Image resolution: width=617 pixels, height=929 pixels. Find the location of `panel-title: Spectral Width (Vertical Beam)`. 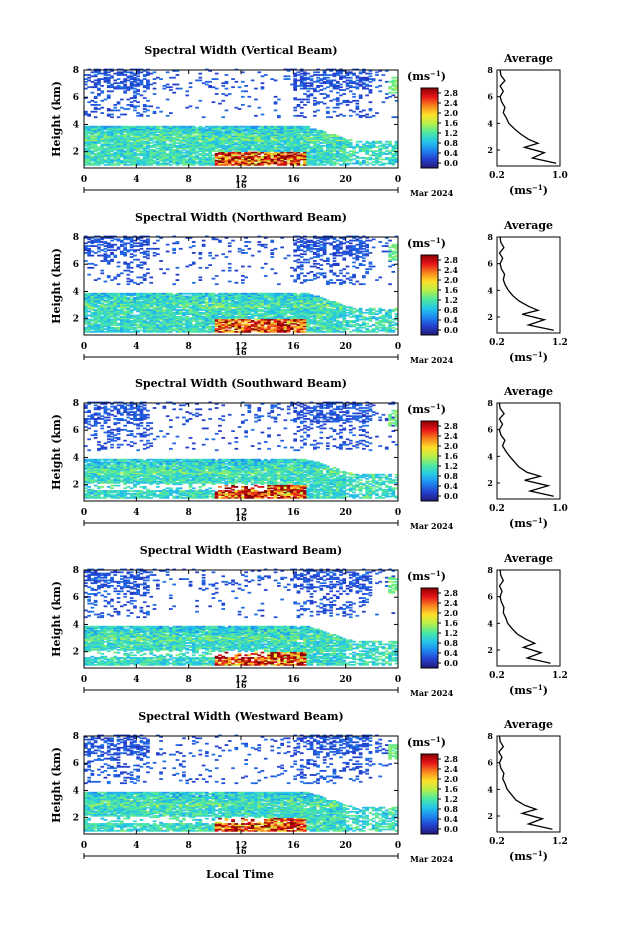

panel-title: Spectral Width (Vertical Beam) is located at coordinates (240, 50).